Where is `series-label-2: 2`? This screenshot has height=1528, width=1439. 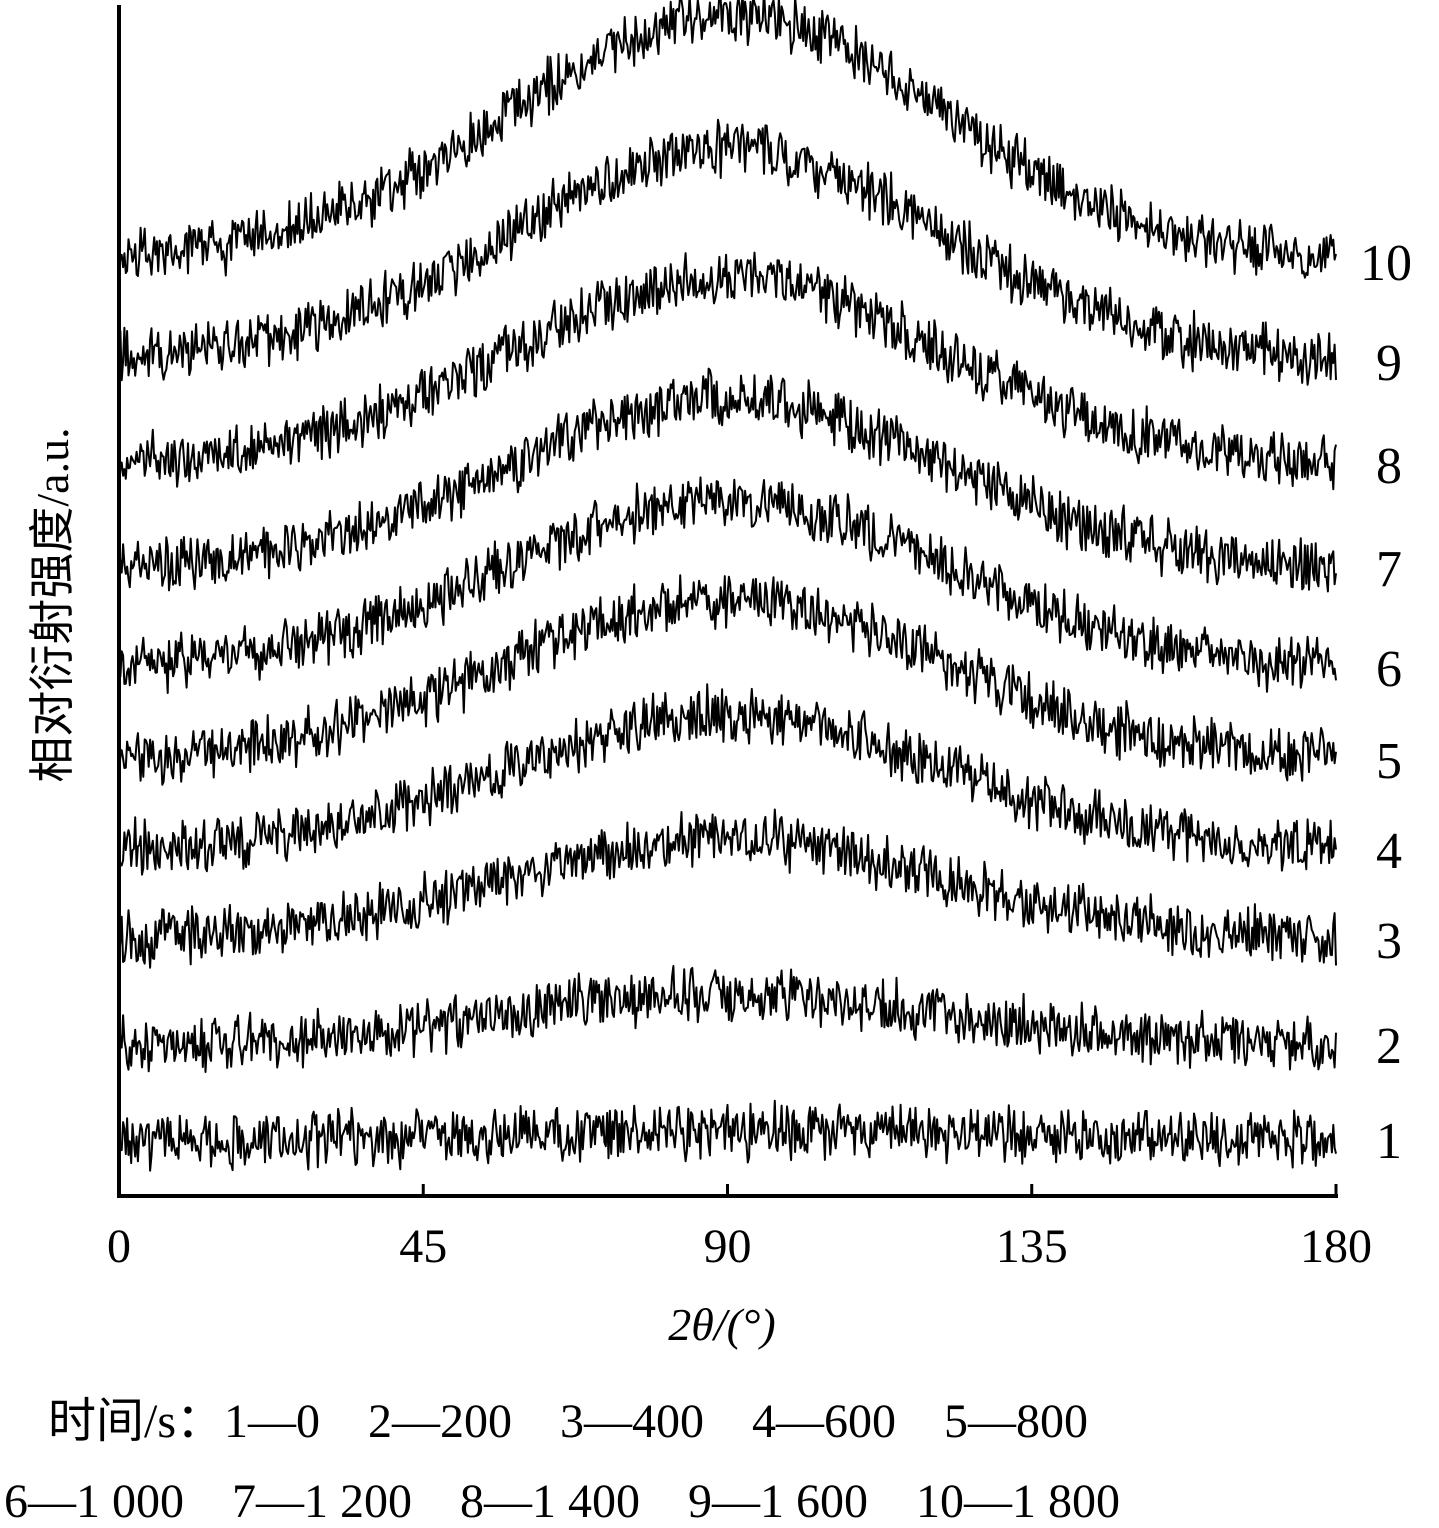
series-label-2: 2 is located at coordinates (1389, 1046).